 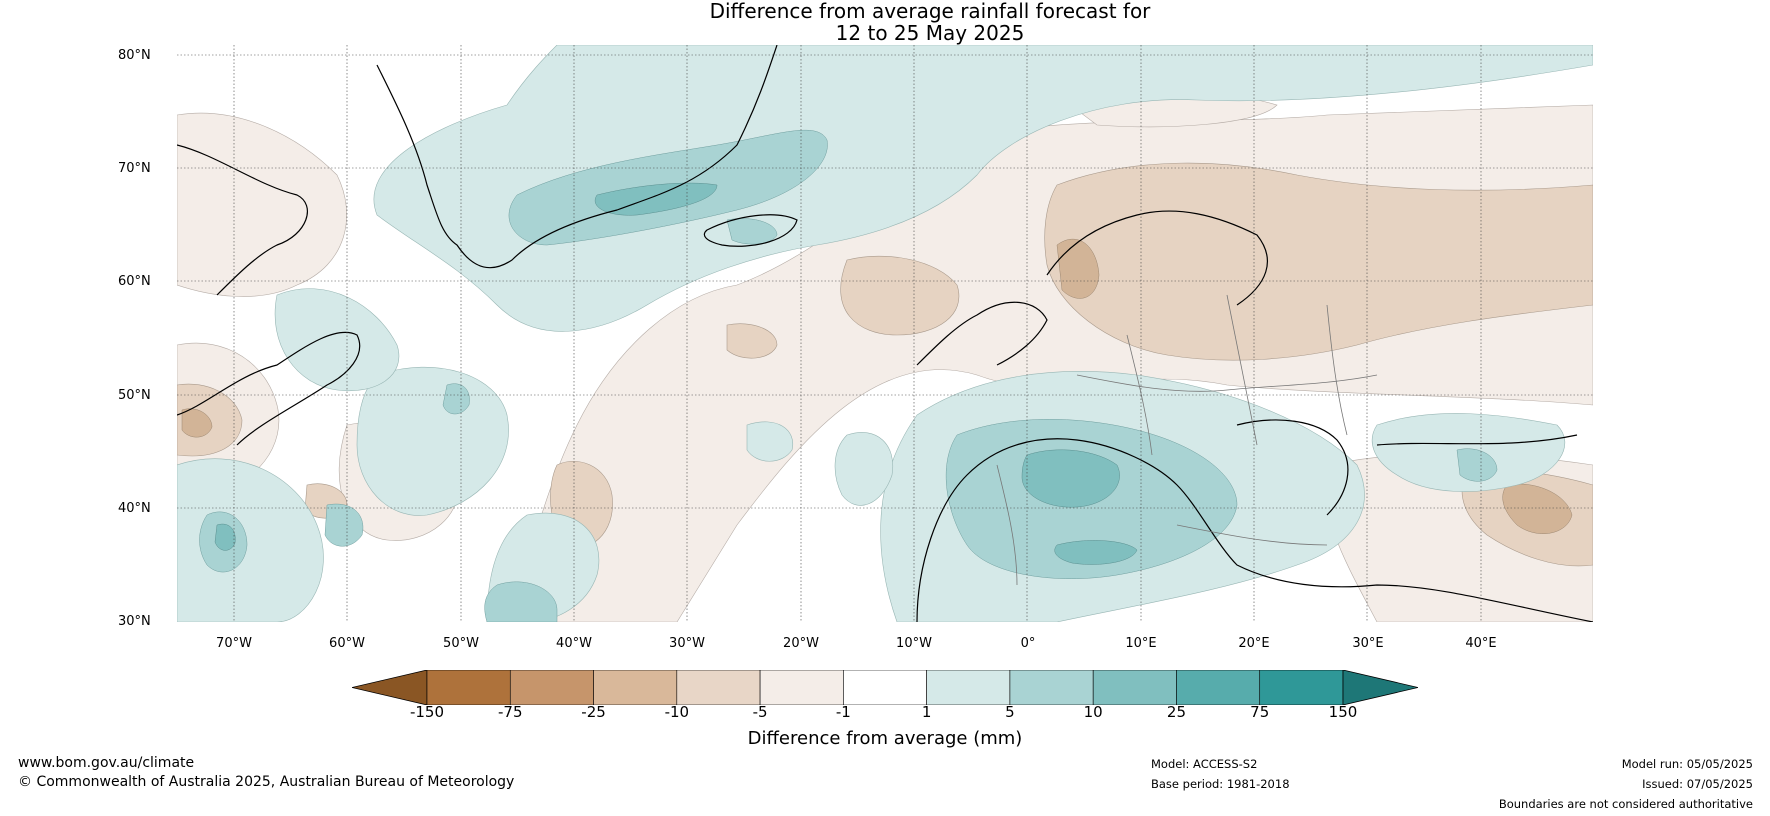 What do you see at coordinates (1697, 784) in the screenshot?
I see `issued-text: Issued: 07/05/2025` at bounding box center [1697, 784].